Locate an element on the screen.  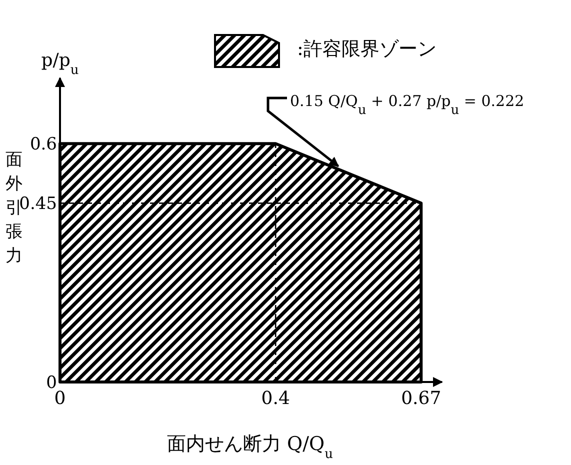
legend-label: :許容限界ゾーン is located at coordinates (366, 49).